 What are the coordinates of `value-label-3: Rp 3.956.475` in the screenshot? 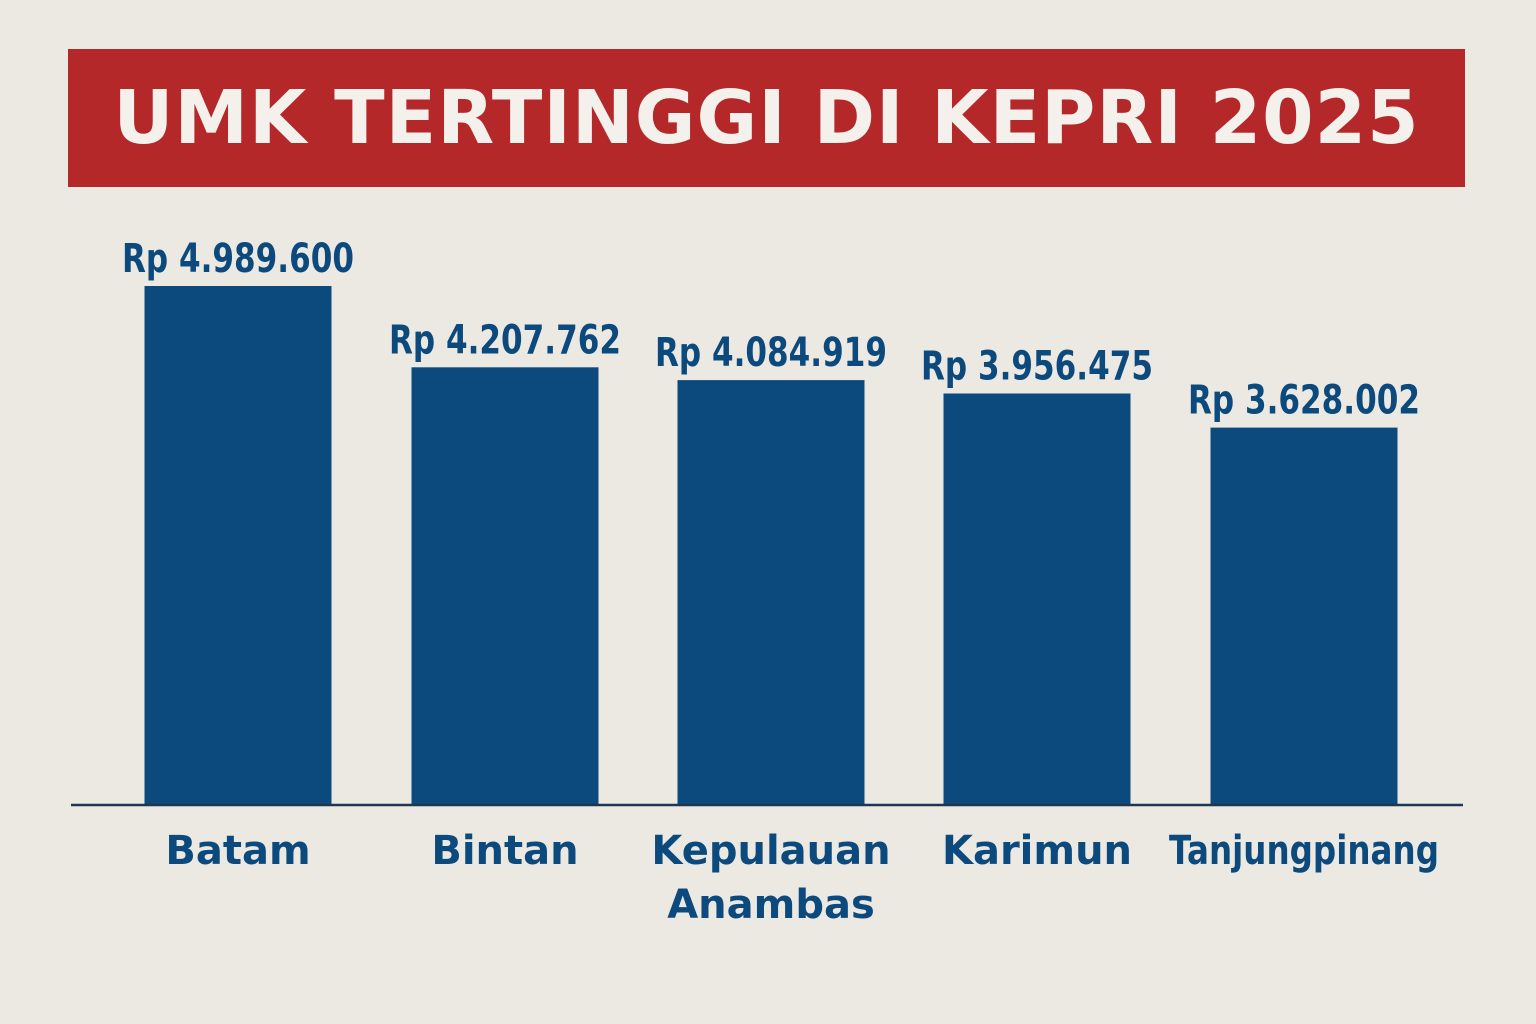 It's located at (1037, 367).